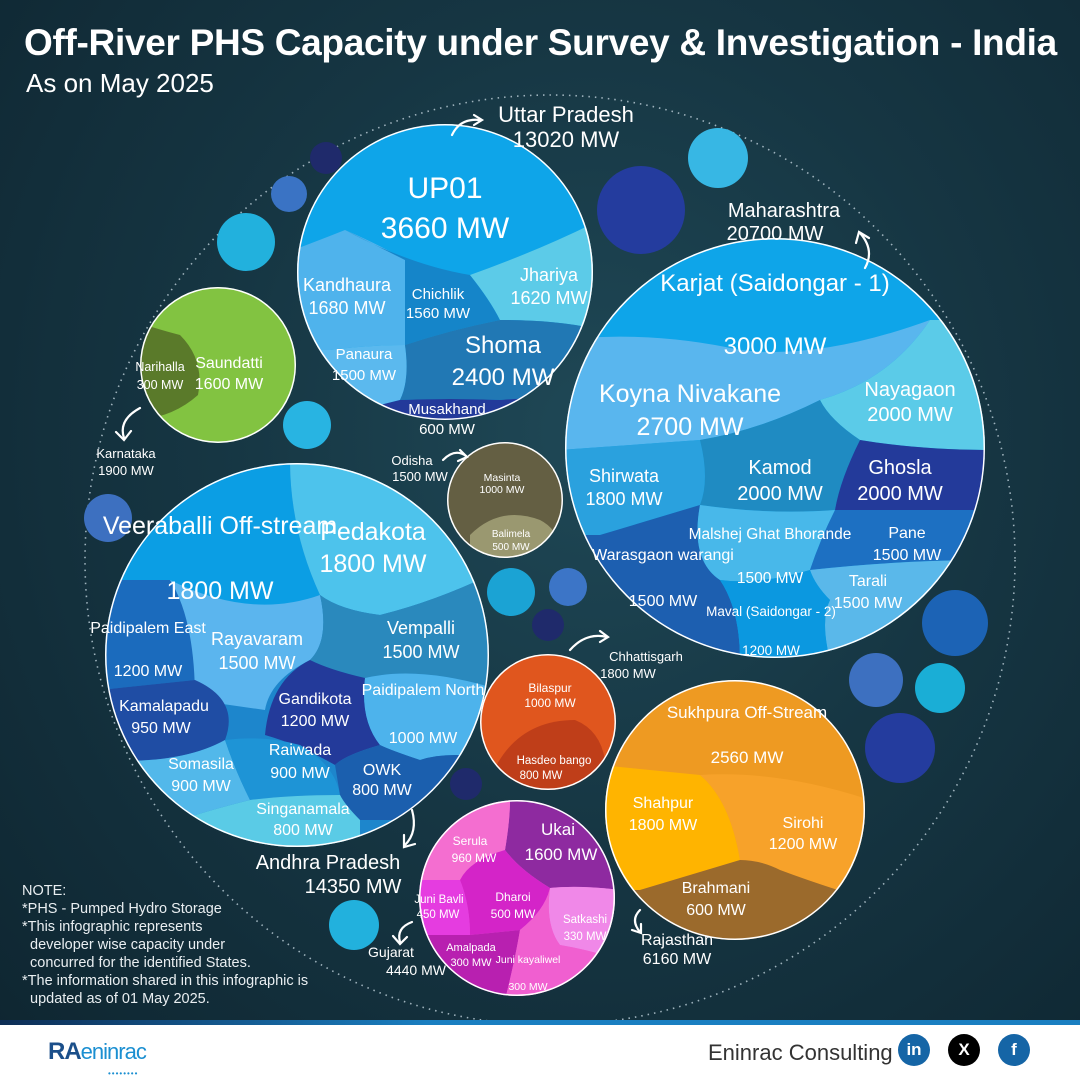  Describe the element at coordinates (775, 234) in the screenshot. I see `state-label-total: 20700 MW` at that location.